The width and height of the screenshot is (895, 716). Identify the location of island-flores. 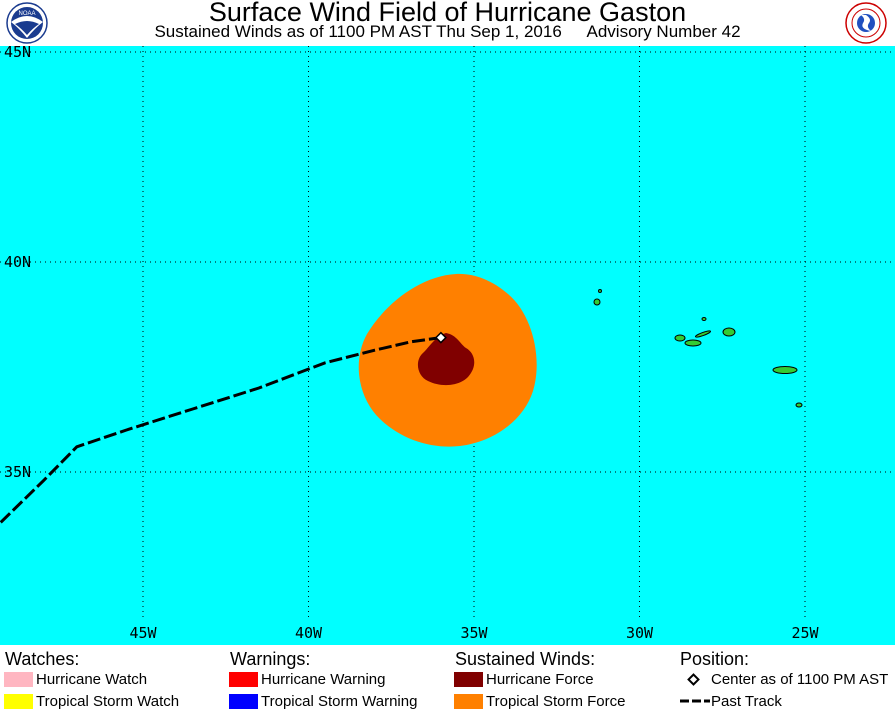
(600, 291).